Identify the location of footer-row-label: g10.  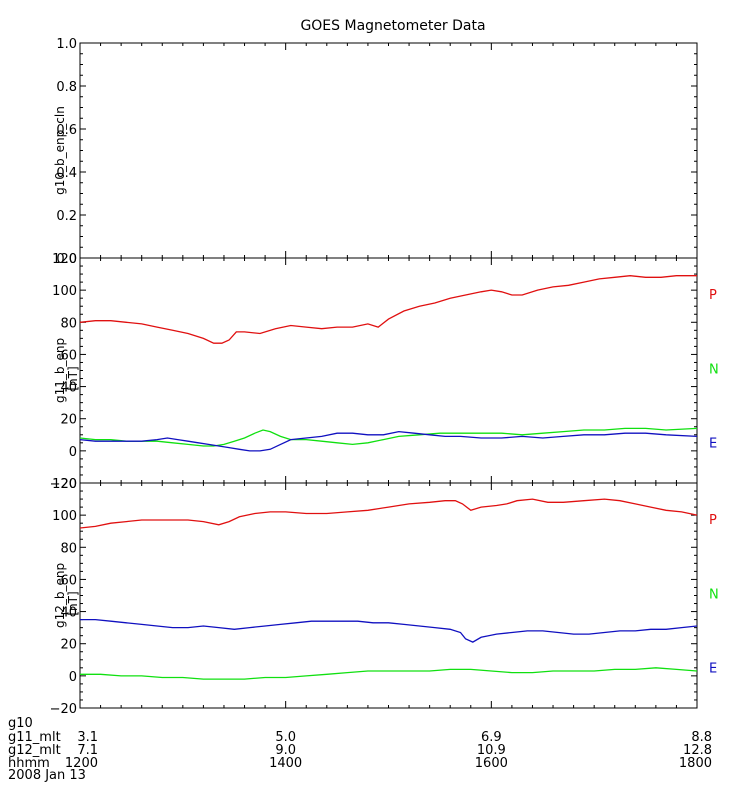
(20, 723).